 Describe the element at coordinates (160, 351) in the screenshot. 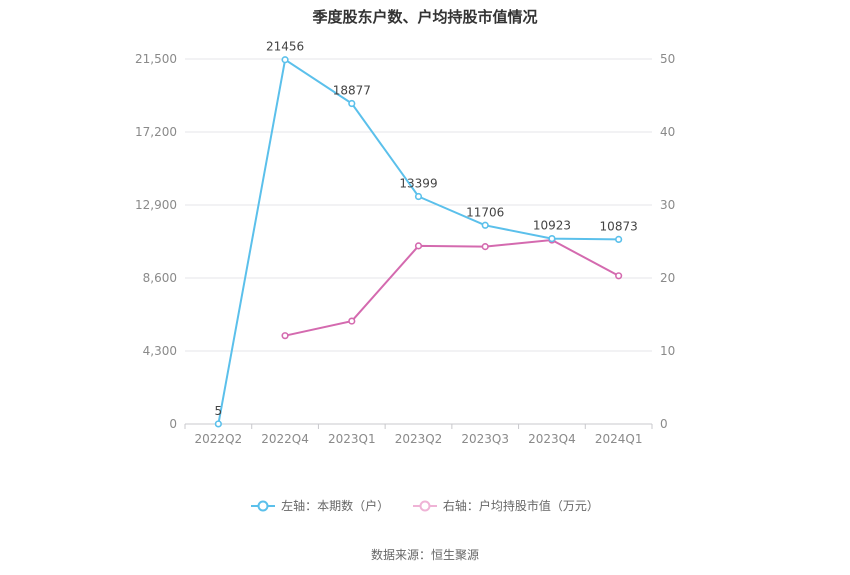

I see `left-axis-tick-label: 4,300` at that location.